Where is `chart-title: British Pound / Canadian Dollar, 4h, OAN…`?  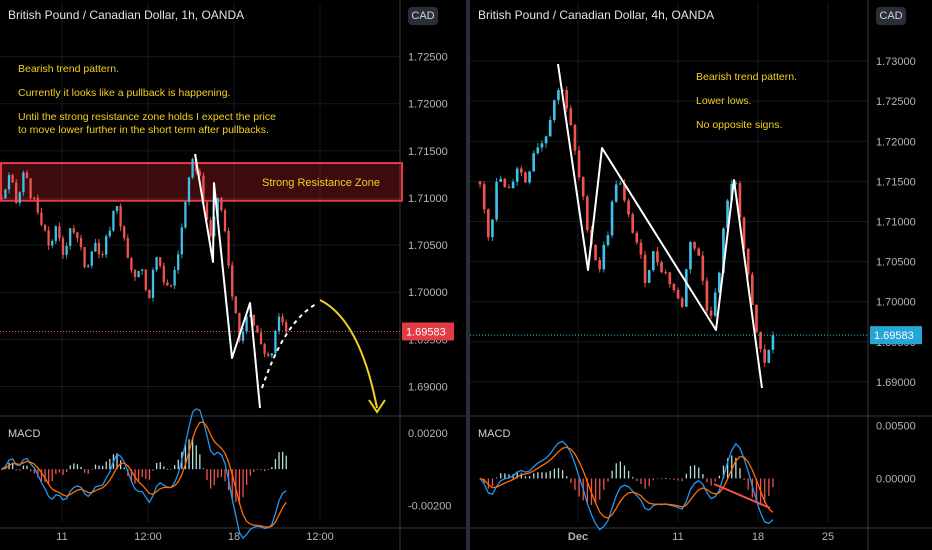
chart-title: British Pound / Canadian Dollar, 4h, OAN… is located at coordinates (596, 15).